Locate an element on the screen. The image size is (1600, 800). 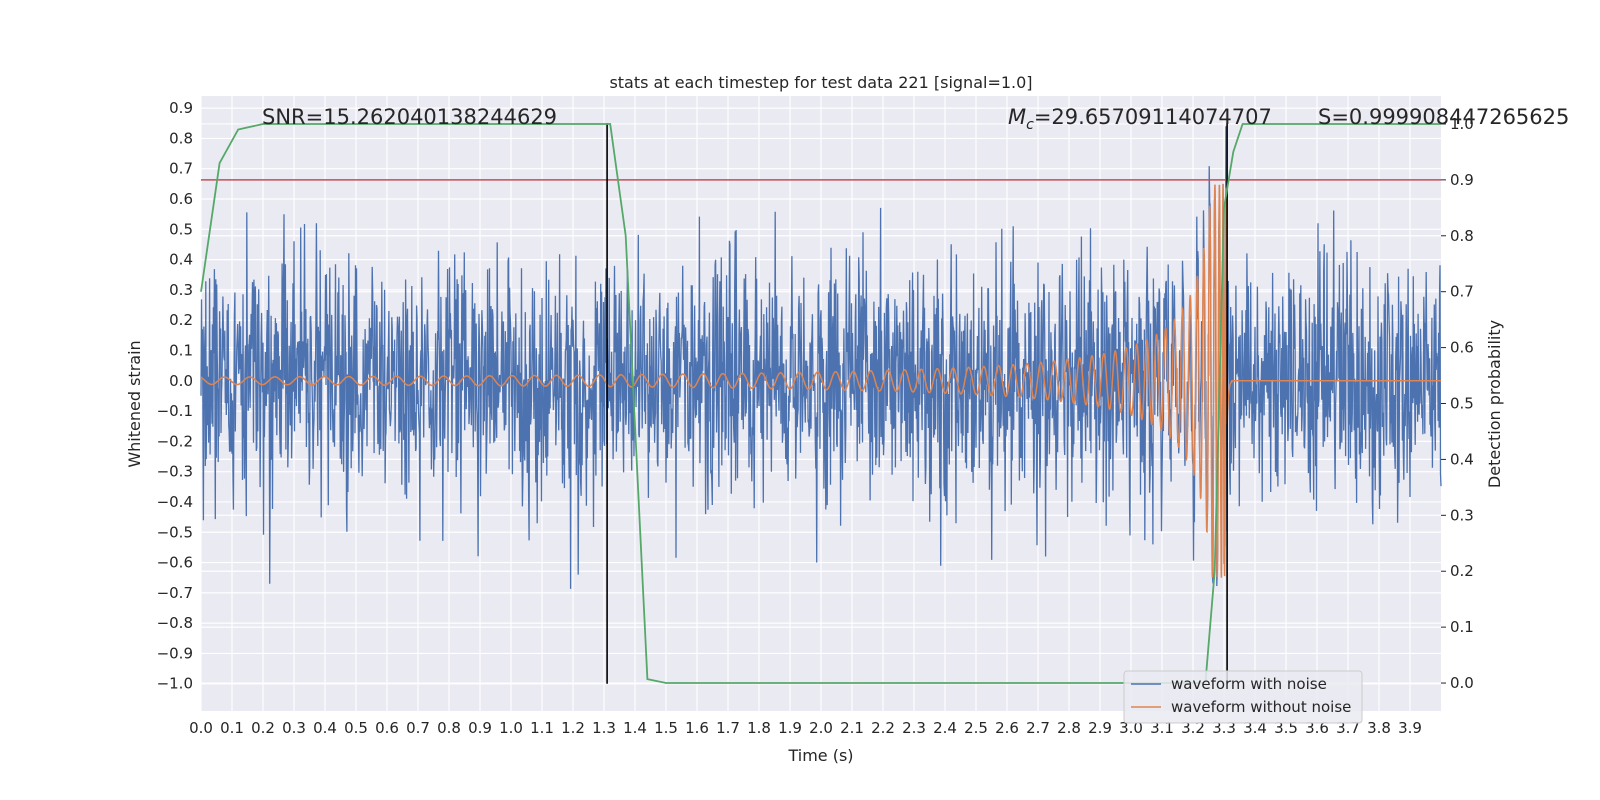
x-tick-label: 0.6 is located at coordinates (387, 728).